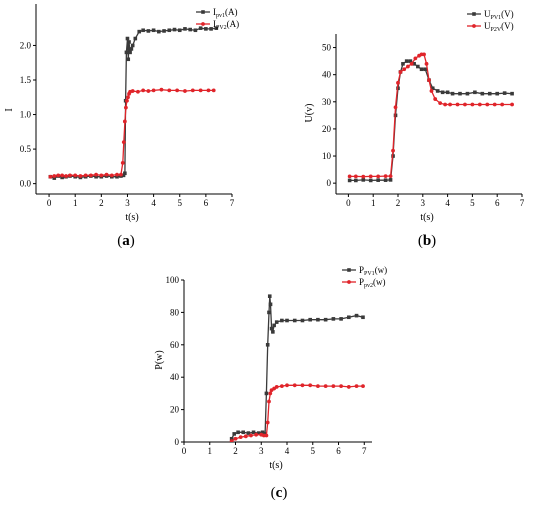 The height and width of the screenshot is (505, 550). What do you see at coordinates (309, 113) in the screenshot?
I see `y-axis-label: U(v)` at bounding box center [309, 113].